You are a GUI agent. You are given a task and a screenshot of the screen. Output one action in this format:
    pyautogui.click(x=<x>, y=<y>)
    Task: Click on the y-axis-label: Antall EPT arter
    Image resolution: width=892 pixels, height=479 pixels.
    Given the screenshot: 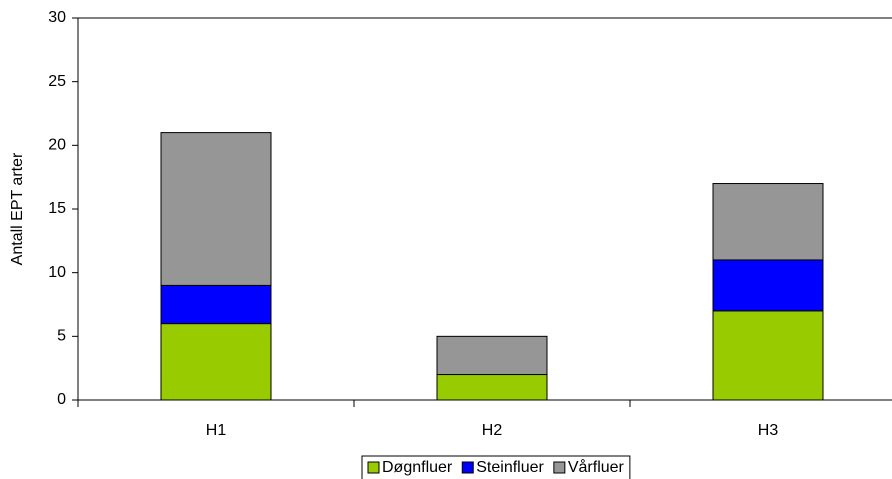 What is the action you would take?
    pyautogui.click(x=17, y=208)
    